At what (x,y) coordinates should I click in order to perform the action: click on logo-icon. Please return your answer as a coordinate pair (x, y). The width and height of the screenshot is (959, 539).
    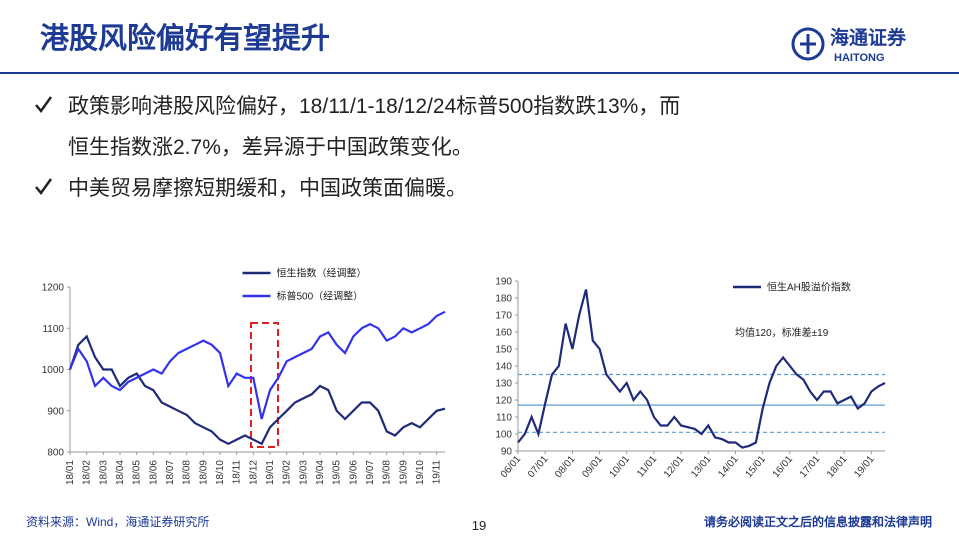
    Looking at the image, I should click on (808, 44).